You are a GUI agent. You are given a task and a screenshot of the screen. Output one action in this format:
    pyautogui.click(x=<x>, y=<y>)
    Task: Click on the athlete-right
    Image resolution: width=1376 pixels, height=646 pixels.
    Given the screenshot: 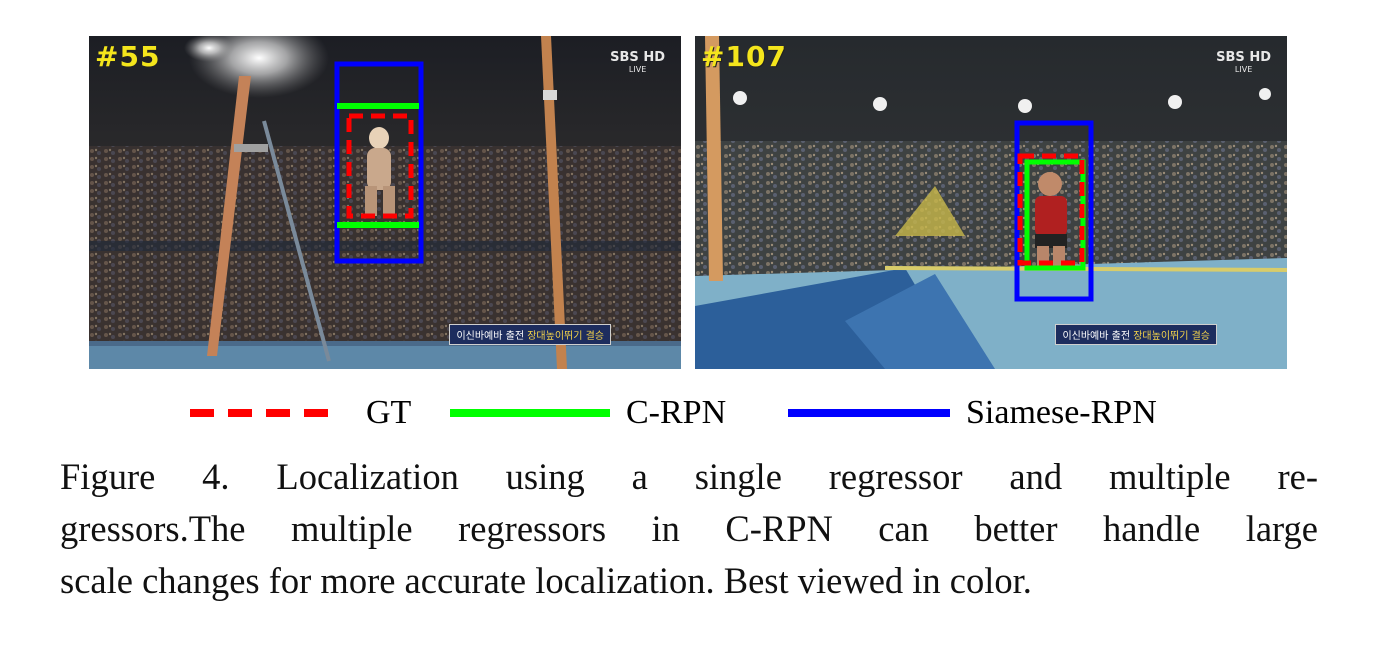 What is the action you would take?
    pyautogui.click(x=1051, y=220)
    